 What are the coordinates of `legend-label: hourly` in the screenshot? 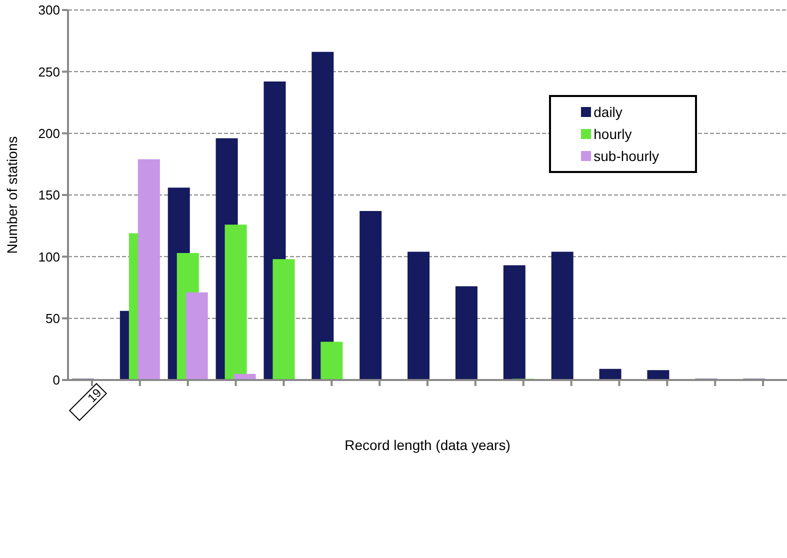 It's located at (613, 134).